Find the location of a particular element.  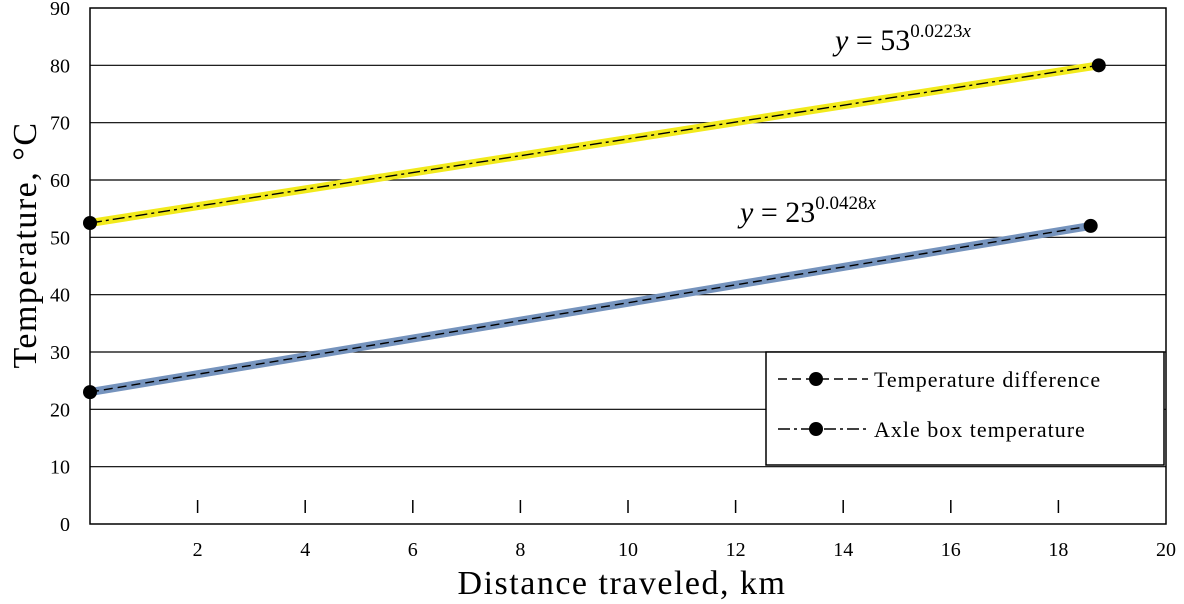

y-tick-label: 20 is located at coordinates (60, 410).